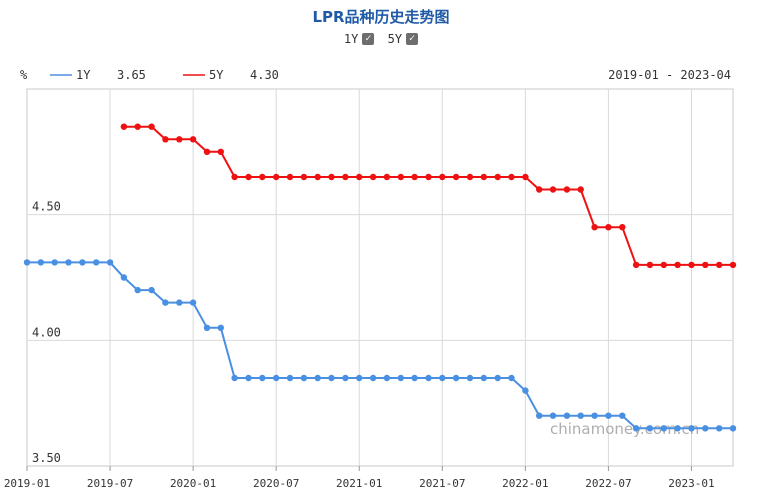  I want to click on y-tick-label: 4.50, so click(46, 207).